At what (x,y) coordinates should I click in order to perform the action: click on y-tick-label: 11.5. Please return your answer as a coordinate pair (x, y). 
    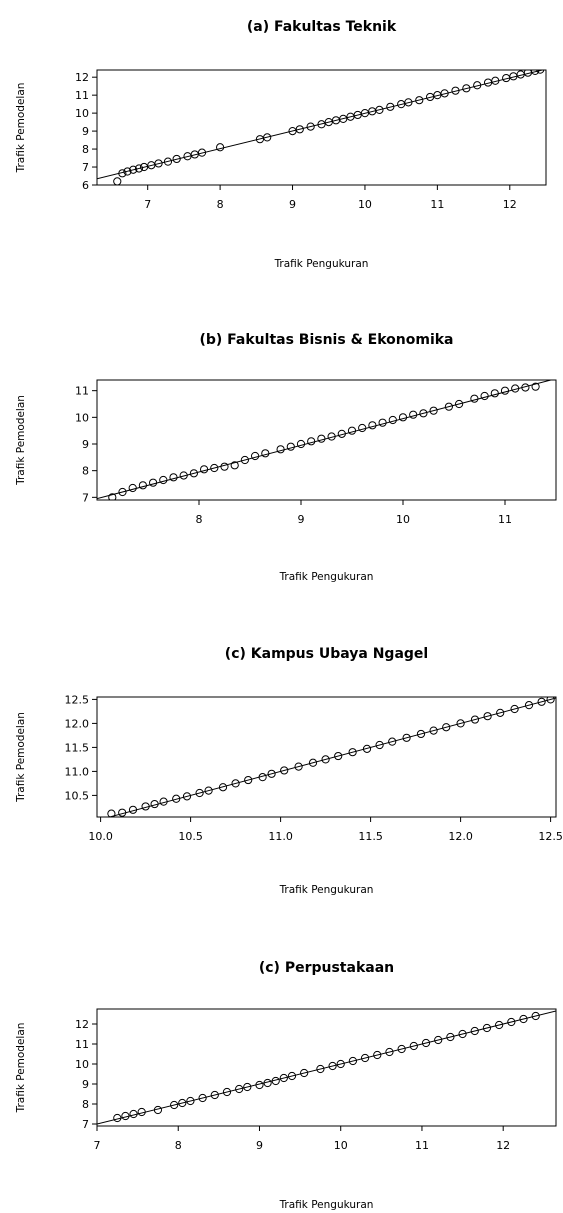
    Looking at the image, I should click on (77, 747).